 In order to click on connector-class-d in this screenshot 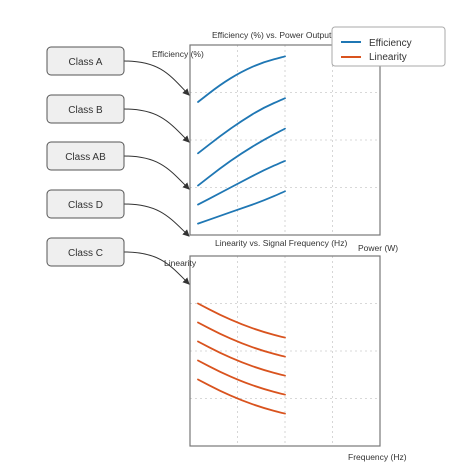, I will do `click(156, 220)`.